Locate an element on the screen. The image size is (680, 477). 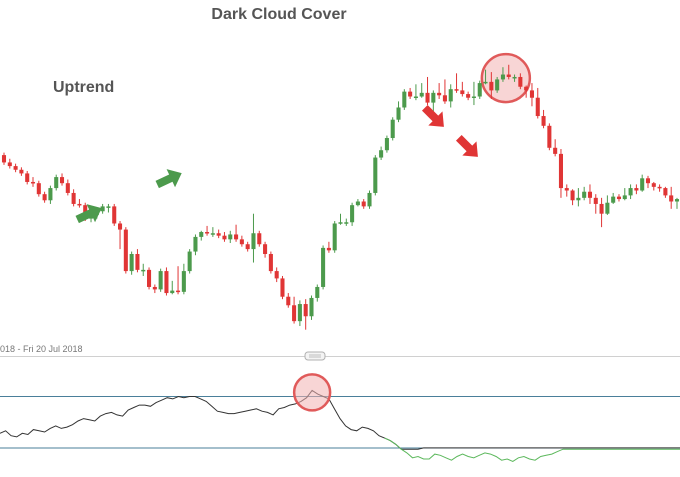
date-range-label: 018 - Fri 20 Jul 2018 is located at coordinates (41, 349).